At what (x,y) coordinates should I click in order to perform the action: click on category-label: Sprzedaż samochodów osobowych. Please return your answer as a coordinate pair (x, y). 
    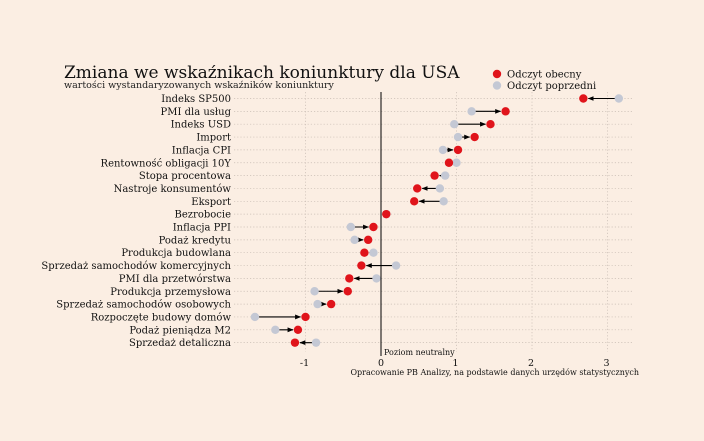
    Looking at the image, I should click on (143, 305).